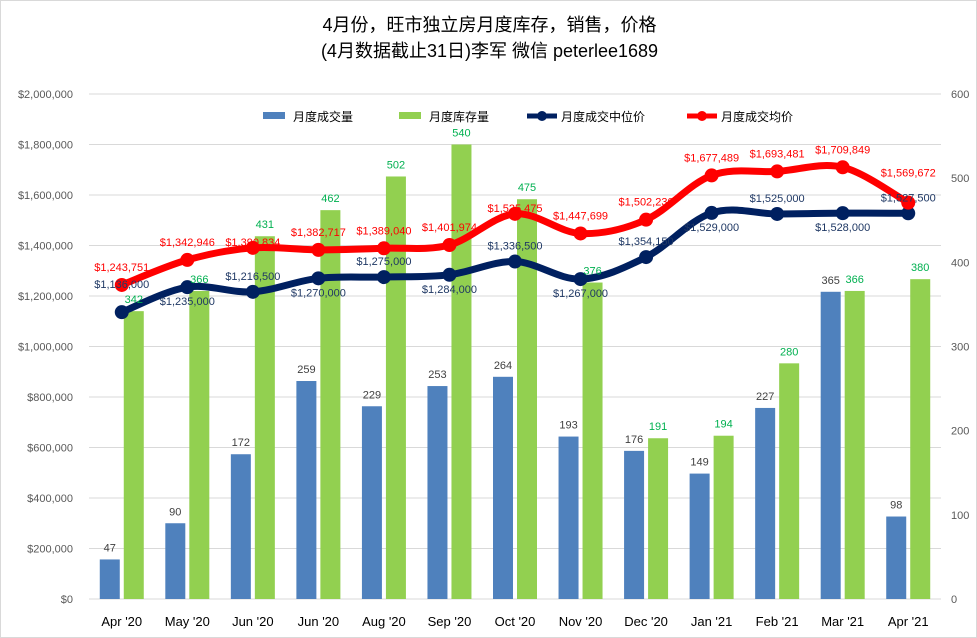 The height and width of the screenshot is (638, 977). I want to click on line-data-label: $1,235,000, so click(187, 302).